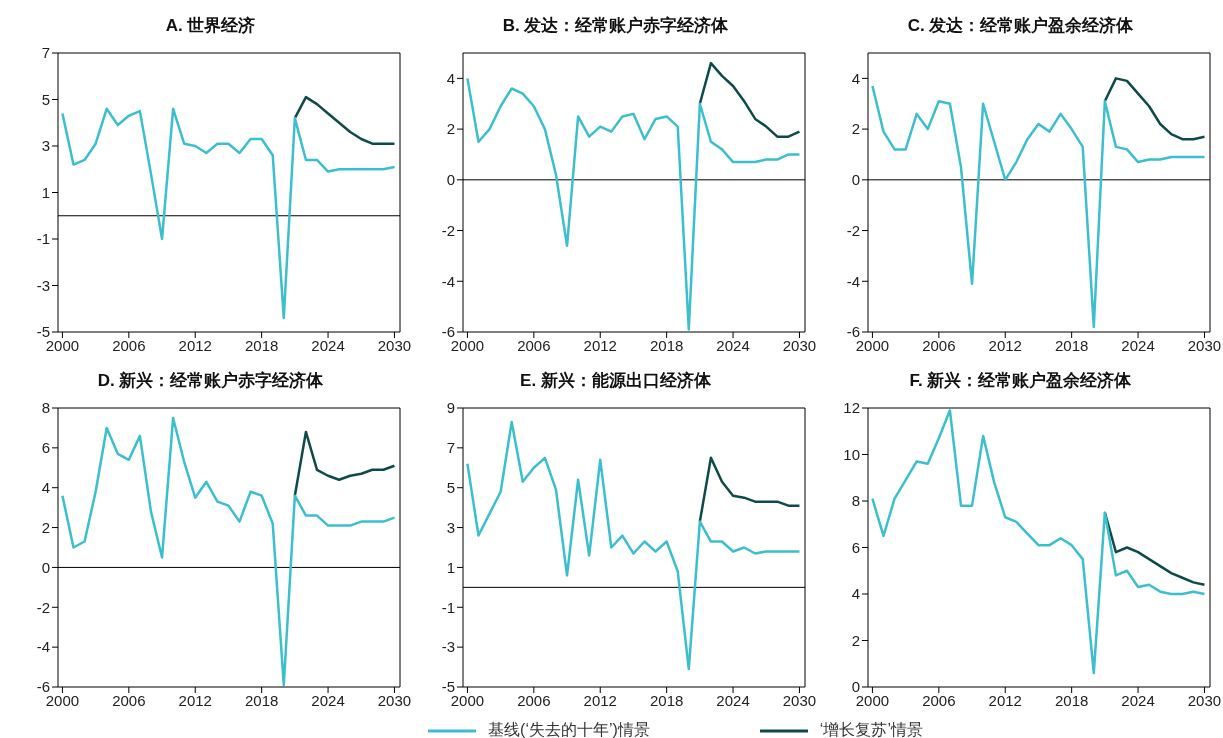 The image size is (1223, 738). Describe the element at coordinates (615, 381) in the screenshot. I see `chart-title: E. 新兴：能源出口经济体` at that location.